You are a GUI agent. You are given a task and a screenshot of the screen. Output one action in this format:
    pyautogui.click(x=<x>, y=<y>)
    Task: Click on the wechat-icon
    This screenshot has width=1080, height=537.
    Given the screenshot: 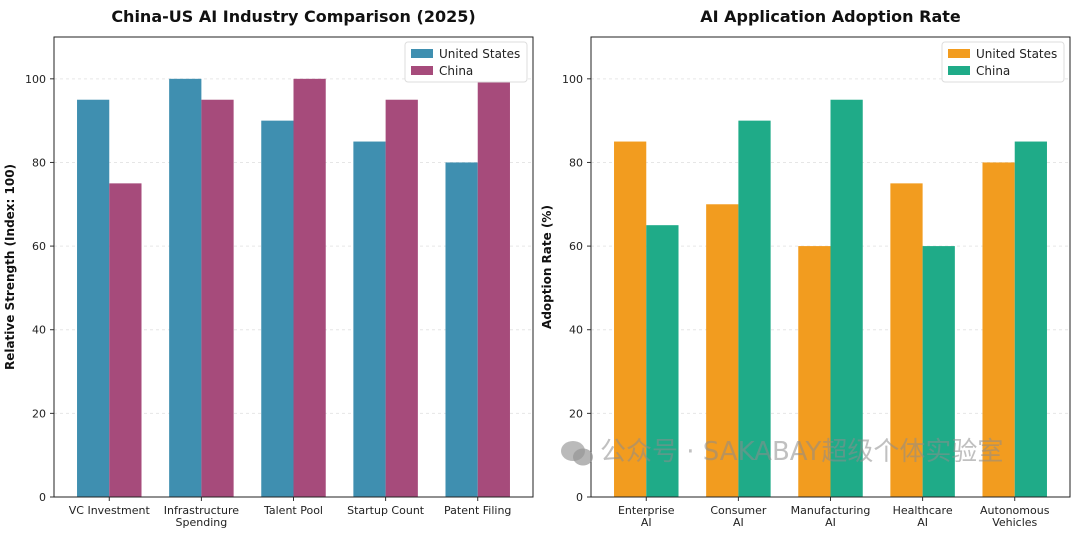 What is the action you would take?
    pyautogui.click(x=577, y=452)
    